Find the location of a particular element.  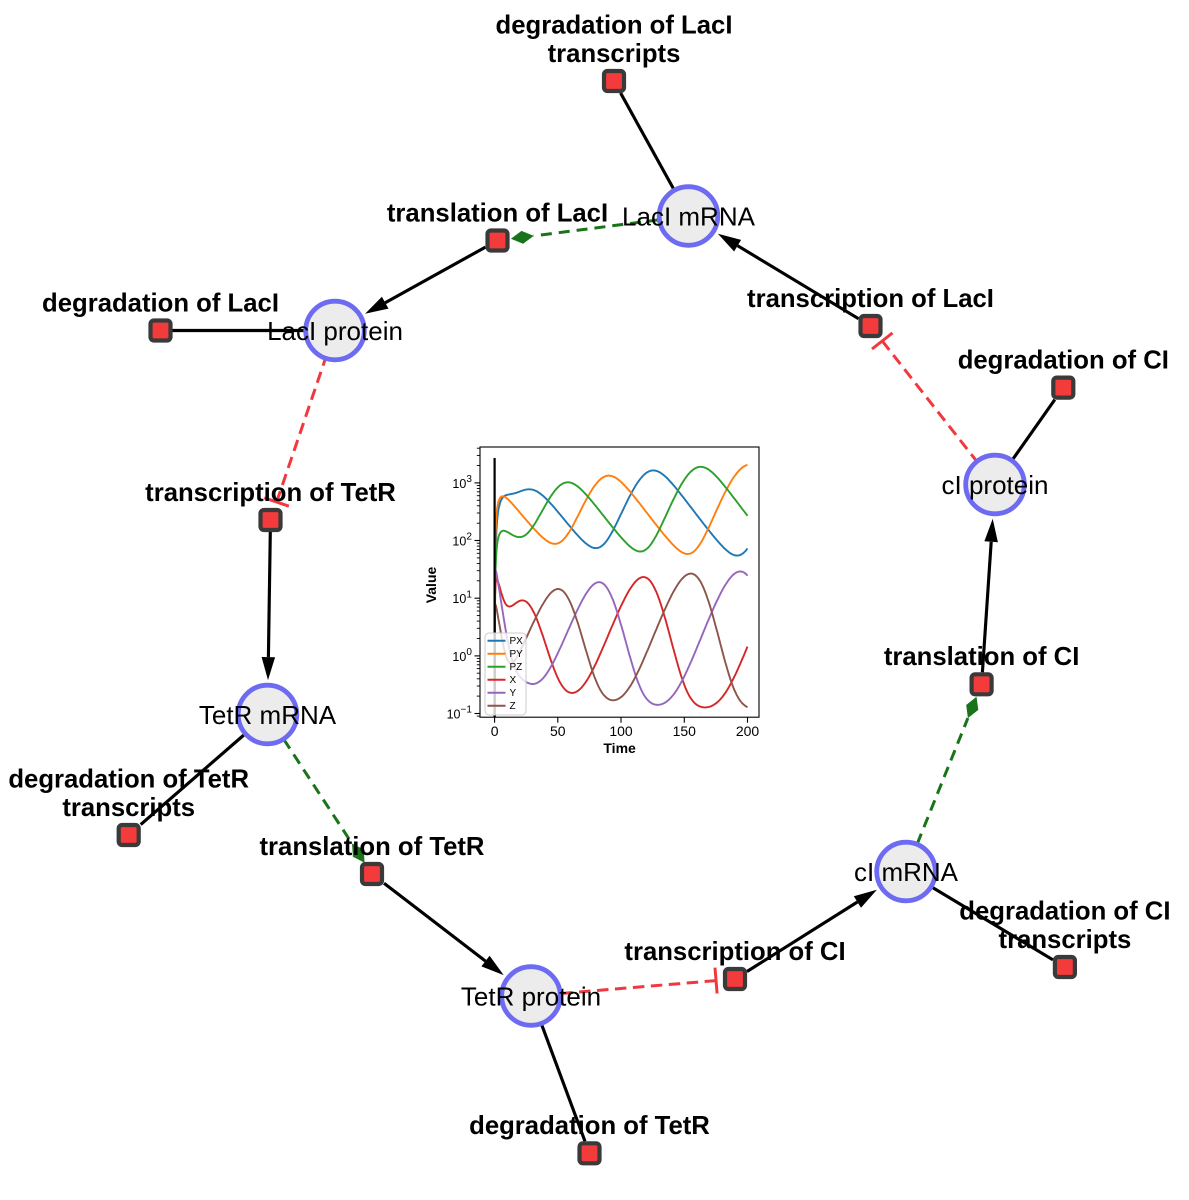

svg-text: 100 is located at coordinates (621, 731).